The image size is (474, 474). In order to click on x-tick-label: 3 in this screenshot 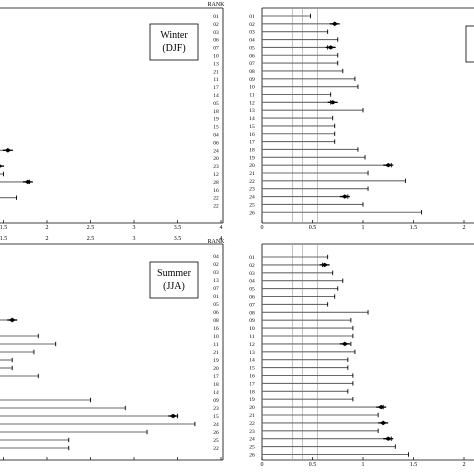, I will do `click(134, 228)`.